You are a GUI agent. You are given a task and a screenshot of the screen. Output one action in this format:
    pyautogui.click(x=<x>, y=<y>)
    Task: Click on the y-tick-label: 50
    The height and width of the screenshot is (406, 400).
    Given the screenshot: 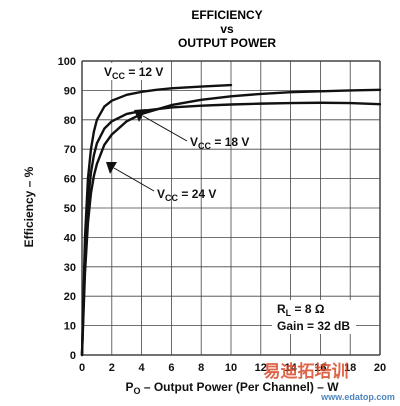 What is the action you would take?
    pyautogui.click(x=70, y=209)
    